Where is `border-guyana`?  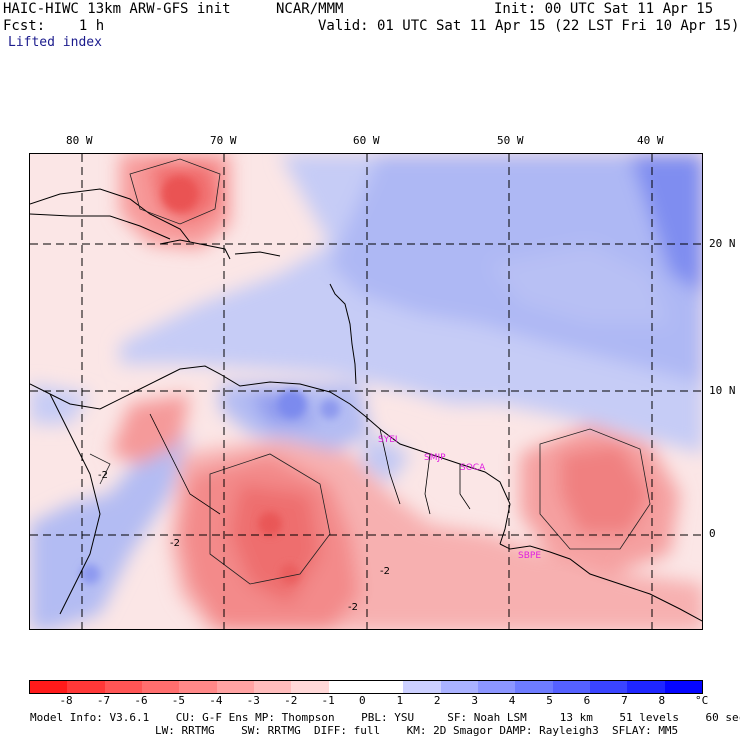
border-guyana is located at coordinates (390, 466).